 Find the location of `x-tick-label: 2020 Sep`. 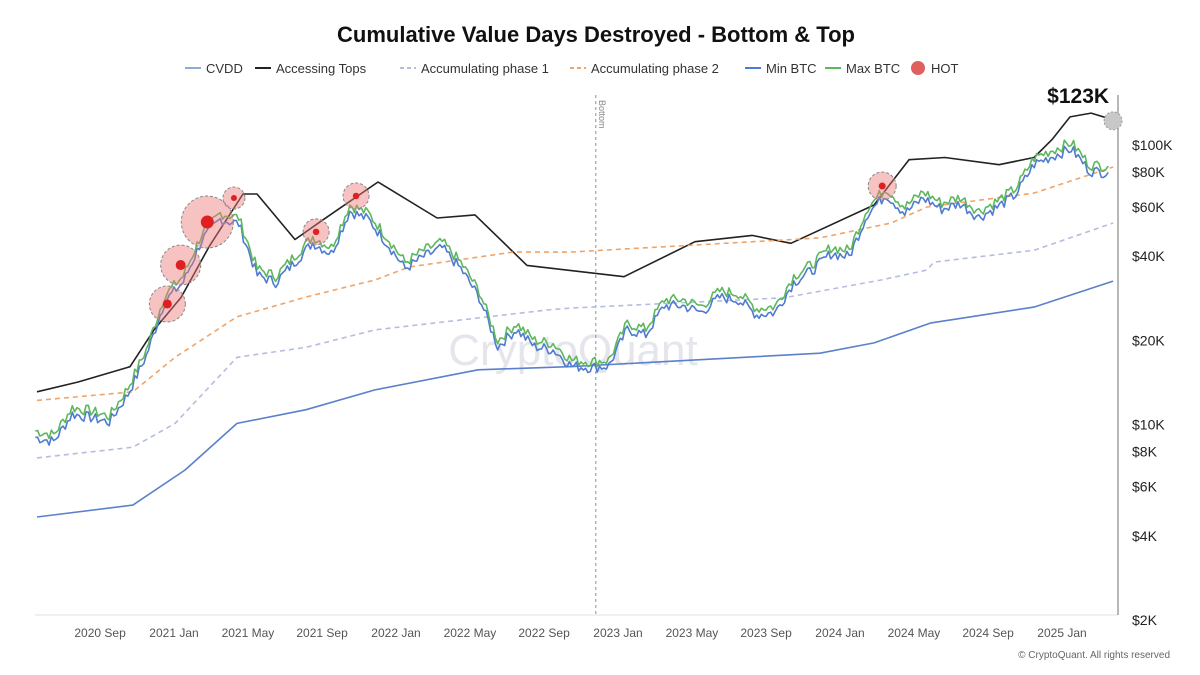

x-tick-label: 2020 Sep is located at coordinates (100, 633).